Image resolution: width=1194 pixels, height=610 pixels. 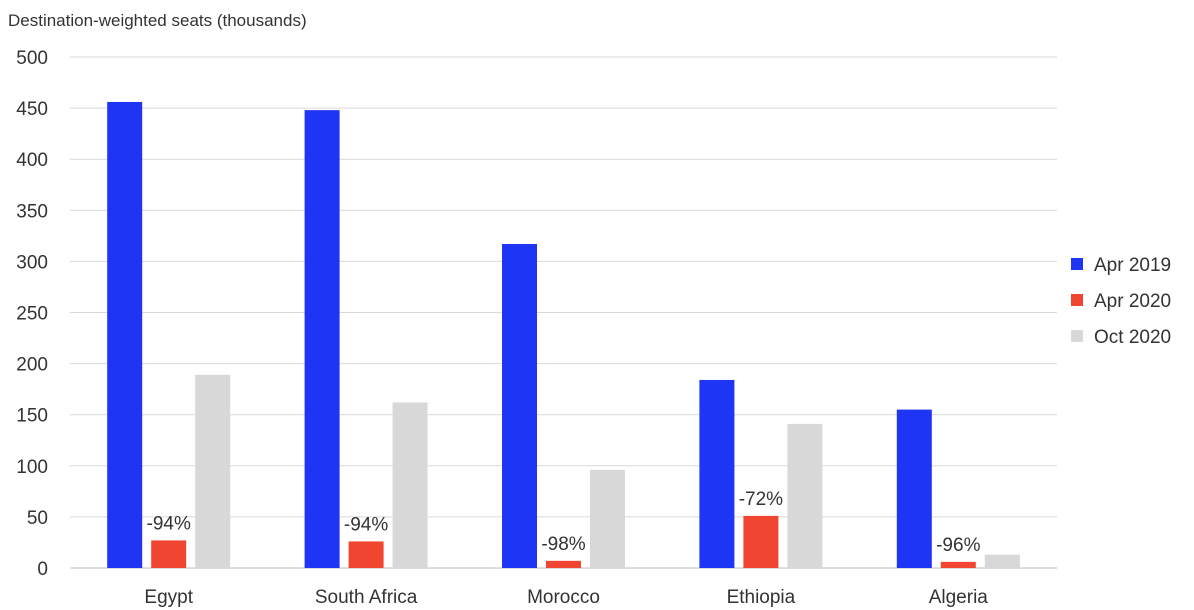 What do you see at coordinates (958, 545) in the screenshot?
I see `data-label: -96%` at bounding box center [958, 545].